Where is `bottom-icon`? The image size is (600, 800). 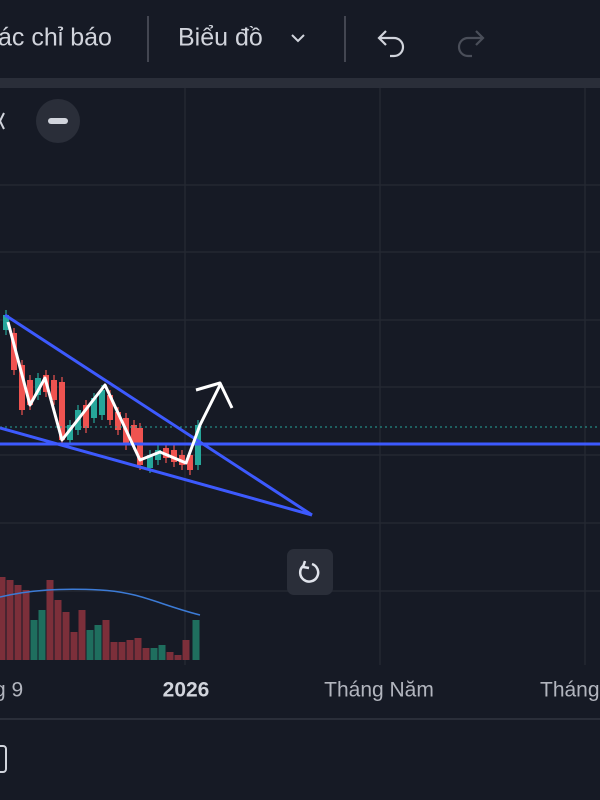
bottom-icon is located at coordinates (3, 759).